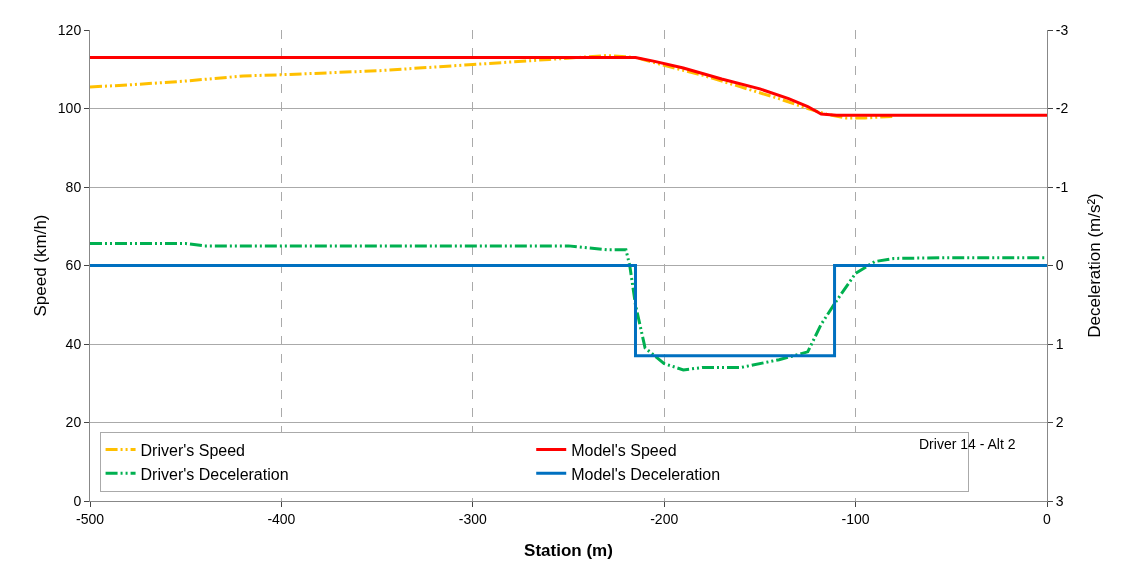 The image size is (1127, 579). What do you see at coordinates (73, 343) in the screenshot?
I see `y-tick-label: 40` at bounding box center [73, 343].